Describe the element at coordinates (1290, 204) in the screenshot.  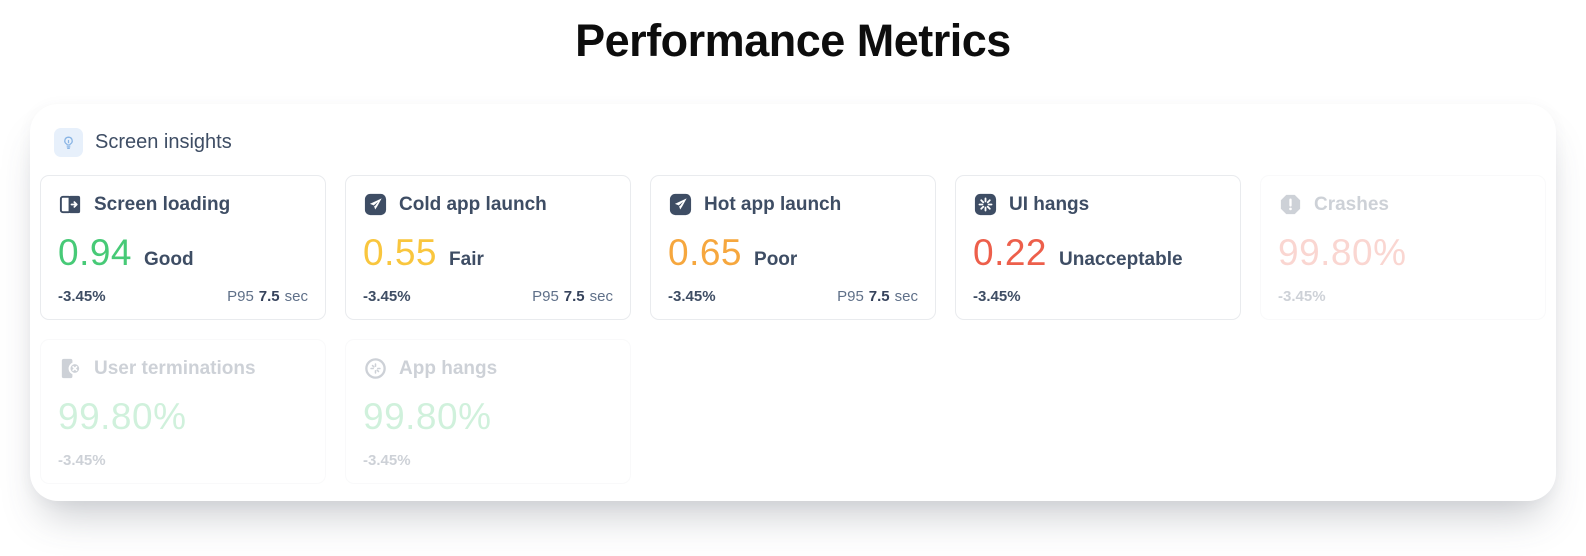
I see `alert-octagon-icon` at that location.